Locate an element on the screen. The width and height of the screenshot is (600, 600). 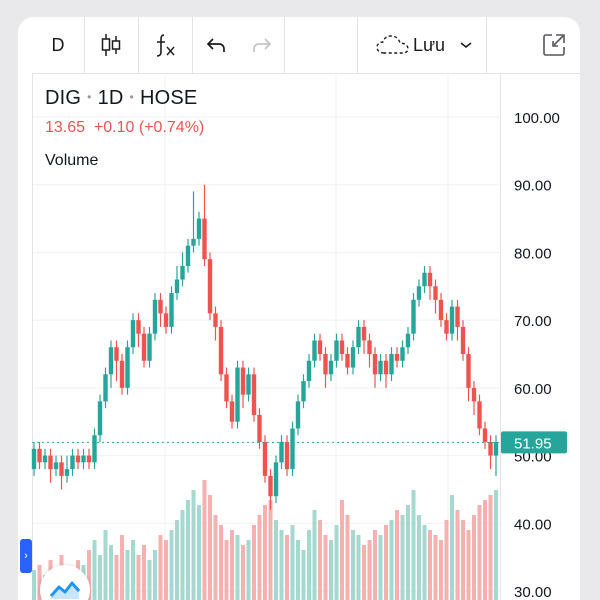
last-price-label: 51.95 is located at coordinates (533, 443).